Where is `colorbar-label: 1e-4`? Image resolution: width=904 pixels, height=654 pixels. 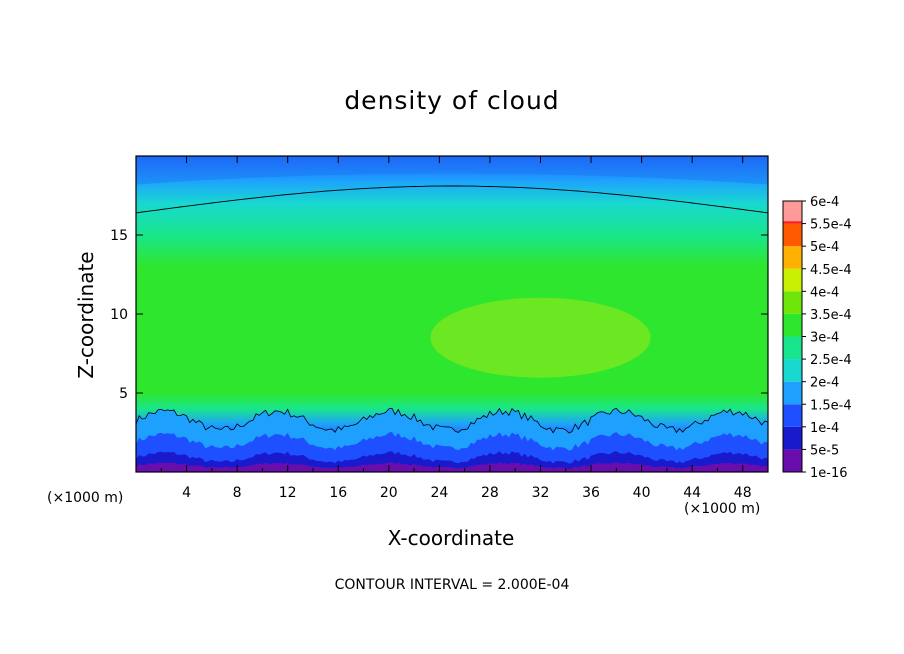 colorbar-label: 1e-4 is located at coordinates (824, 428).